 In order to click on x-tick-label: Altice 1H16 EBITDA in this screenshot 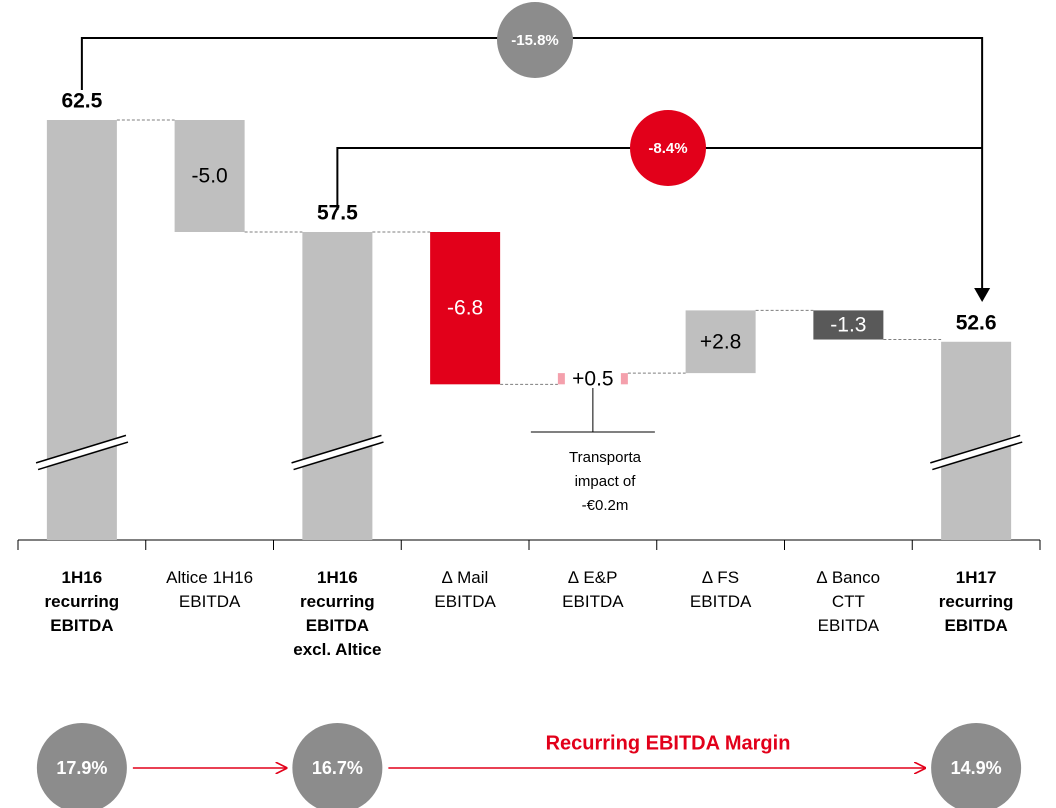, I will do `click(210, 589)`.